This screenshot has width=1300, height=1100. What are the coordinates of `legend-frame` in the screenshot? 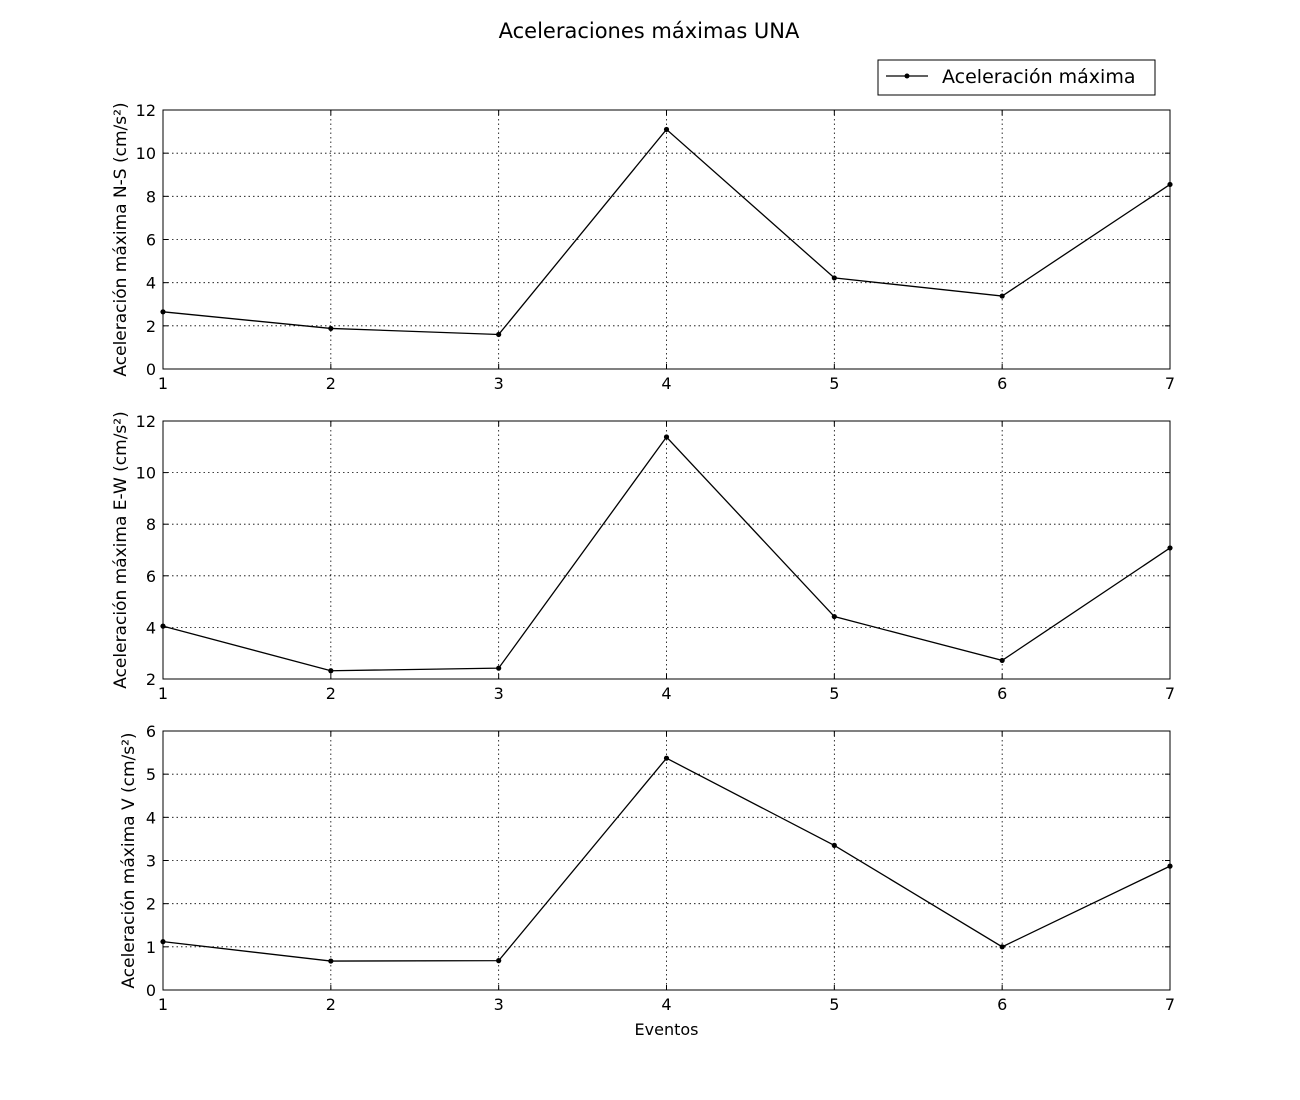 It's located at (1016, 77).